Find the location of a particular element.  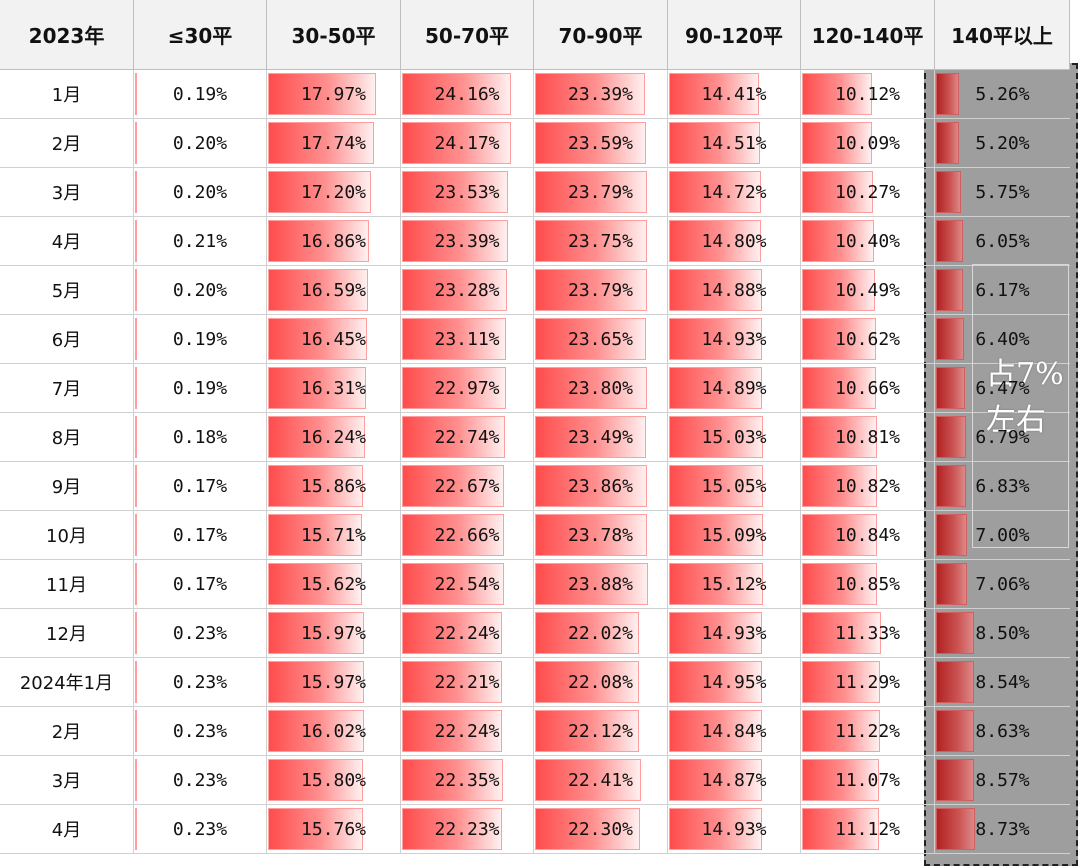

value-cell: 0.17% is located at coordinates (200, 486).